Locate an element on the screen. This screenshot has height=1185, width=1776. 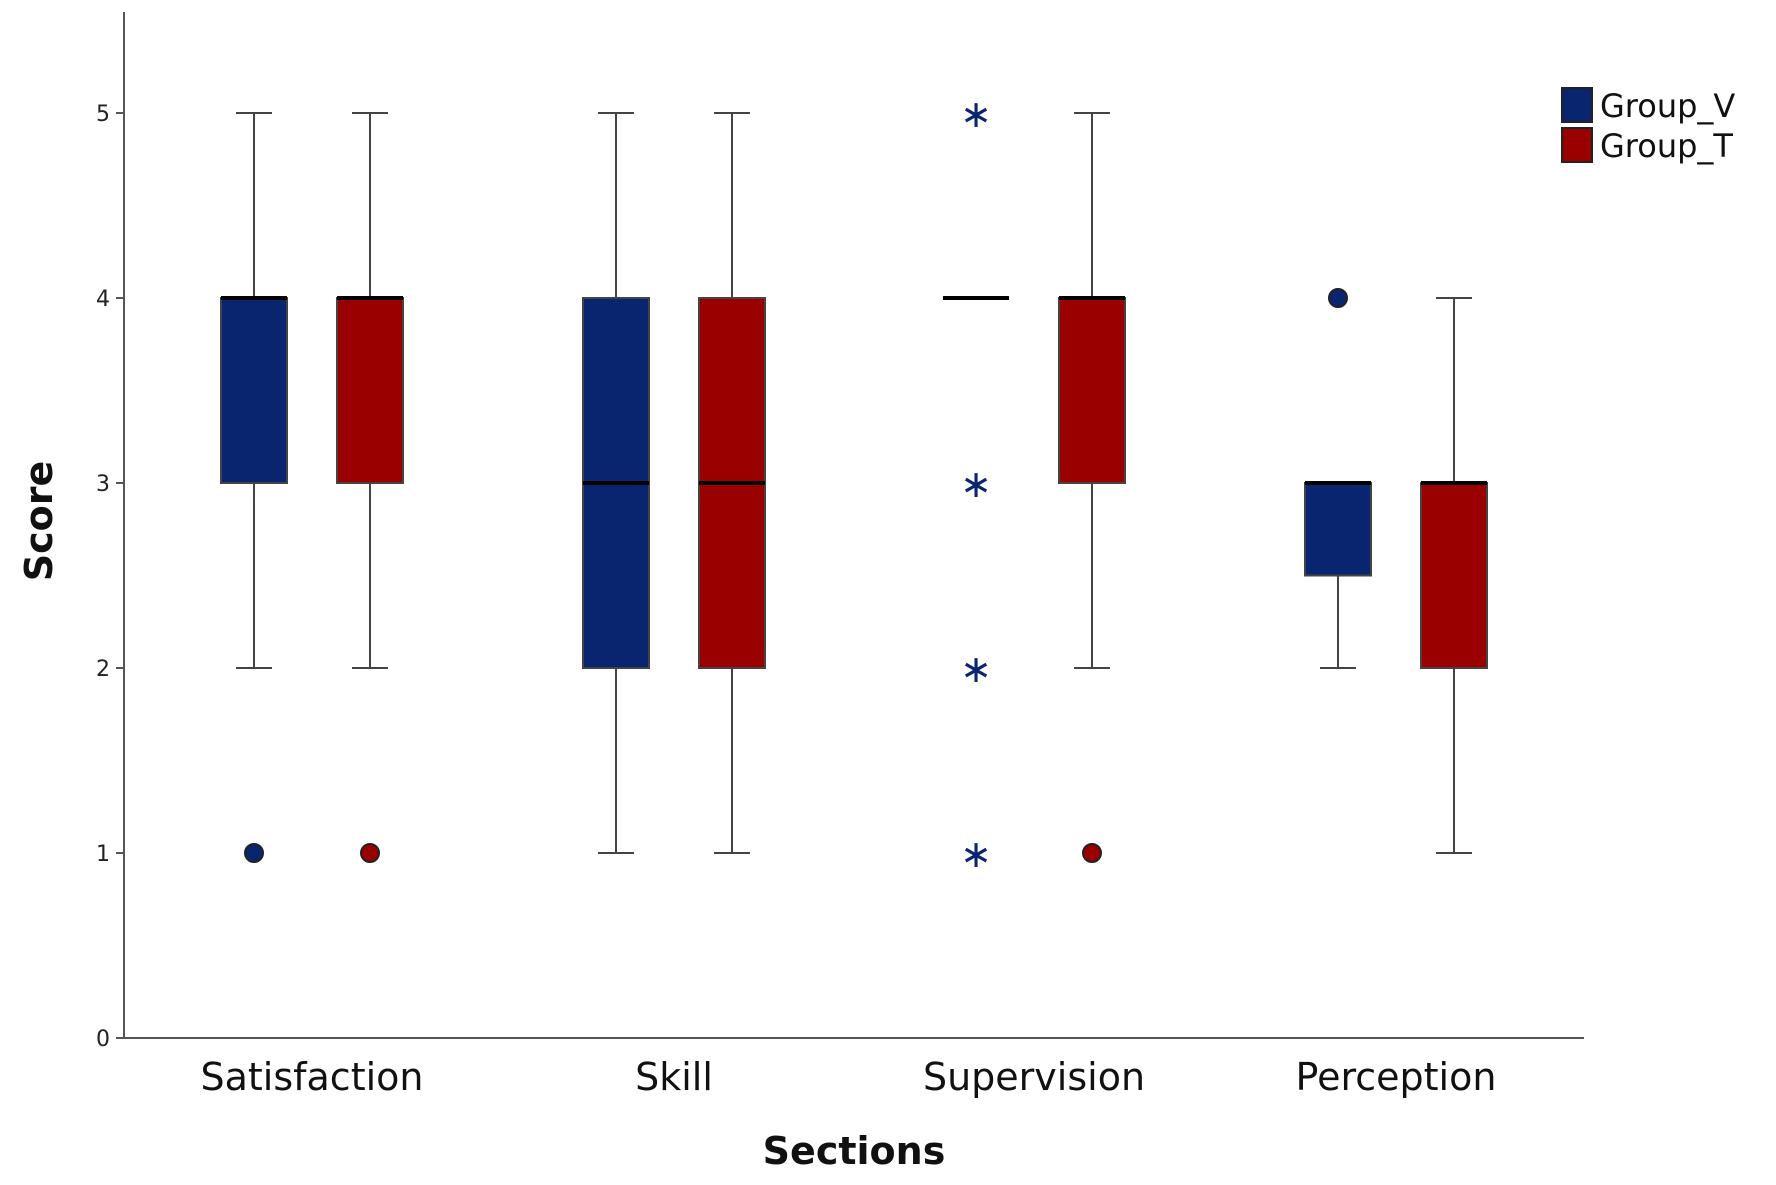
x-tick-label: Skill is located at coordinates (674, 1077).